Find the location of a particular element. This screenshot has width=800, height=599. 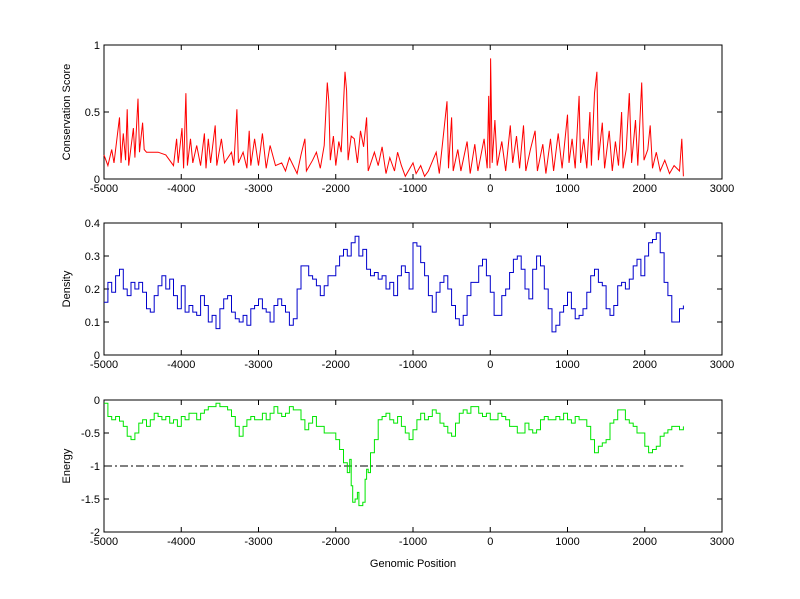

energy-xtick-label: -4000 is located at coordinates (181, 542).